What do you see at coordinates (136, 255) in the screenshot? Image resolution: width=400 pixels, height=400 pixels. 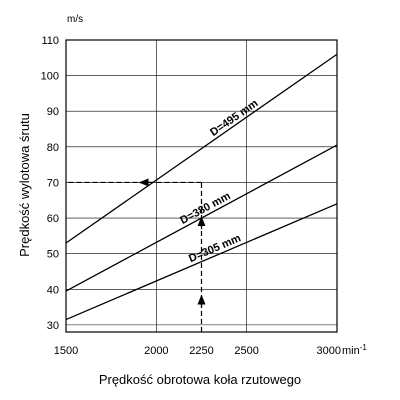 I see `dashed-annotation` at bounding box center [136, 255].